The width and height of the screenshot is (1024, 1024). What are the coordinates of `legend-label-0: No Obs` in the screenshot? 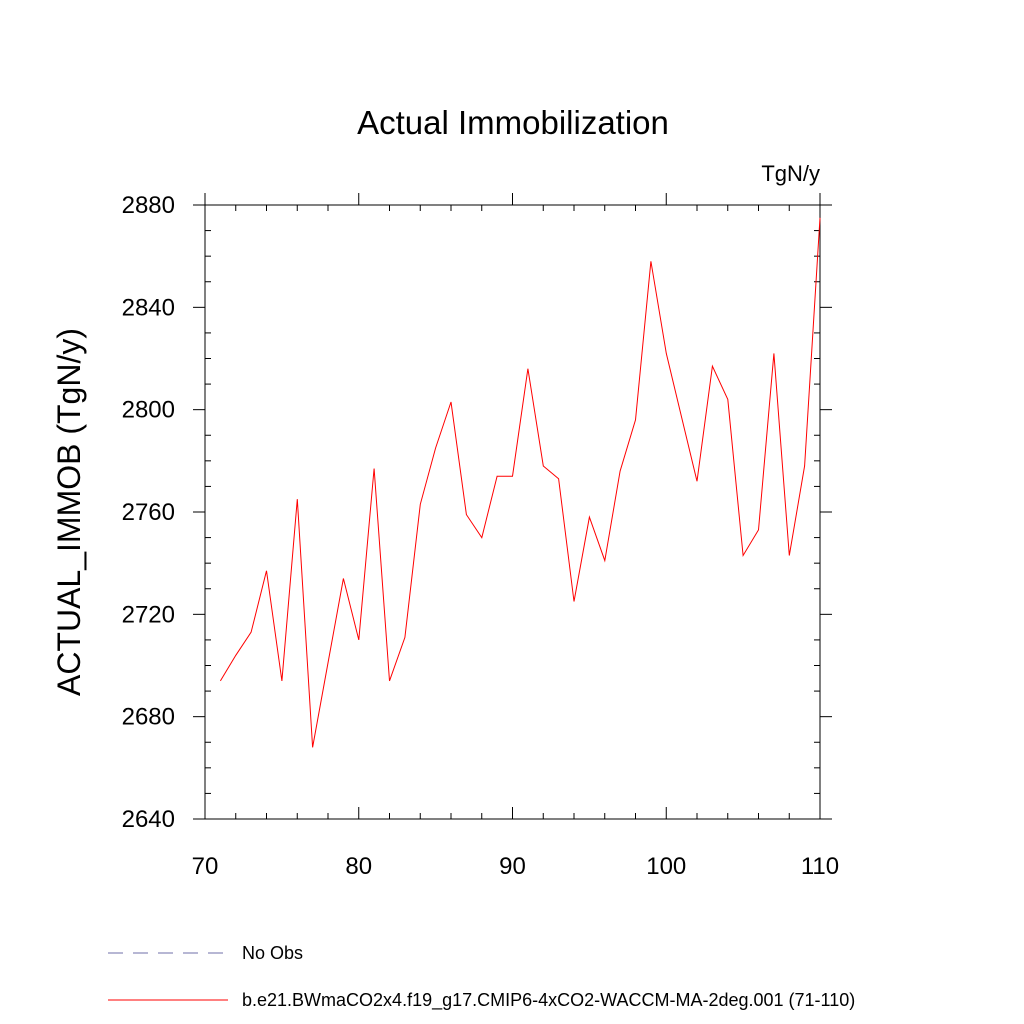 It's located at (272, 953).